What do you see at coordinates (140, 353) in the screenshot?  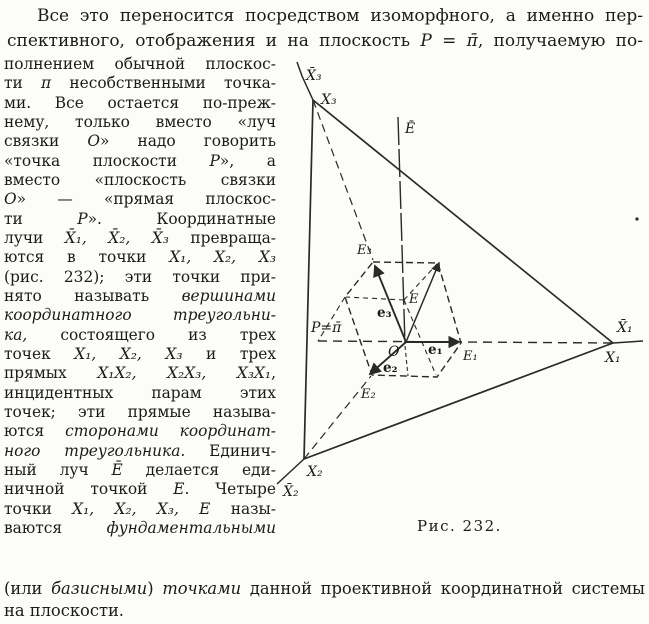 I see `text-line: точек X₁, X₂, X₃ и трех` at bounding box center [140, 353].